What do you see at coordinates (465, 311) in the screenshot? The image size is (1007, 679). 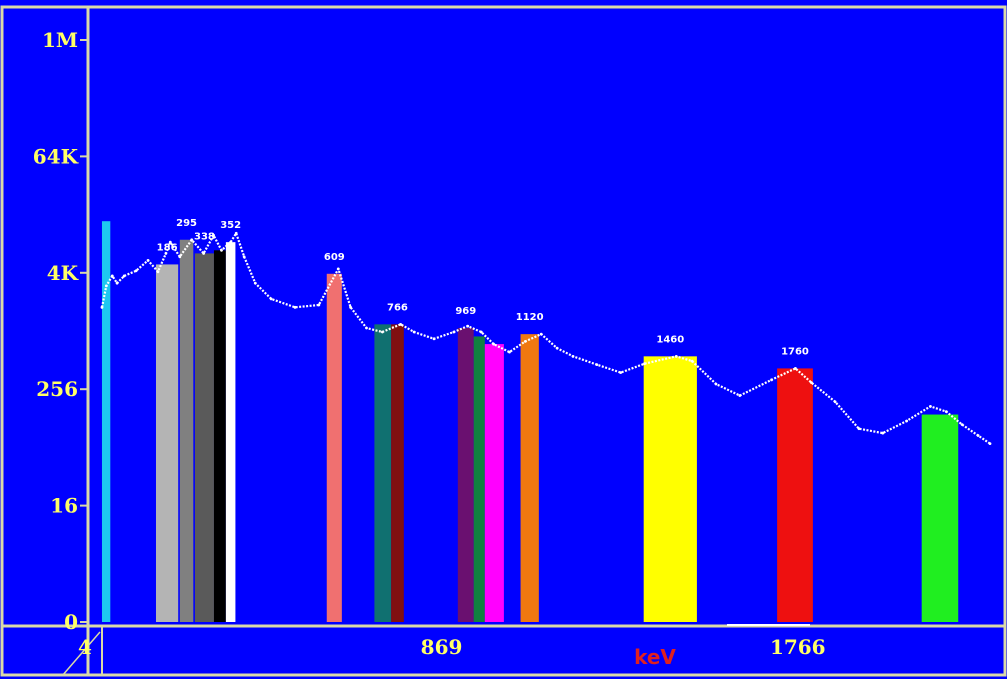 I see `peak-label: 969` at bounding box center [465, 311].